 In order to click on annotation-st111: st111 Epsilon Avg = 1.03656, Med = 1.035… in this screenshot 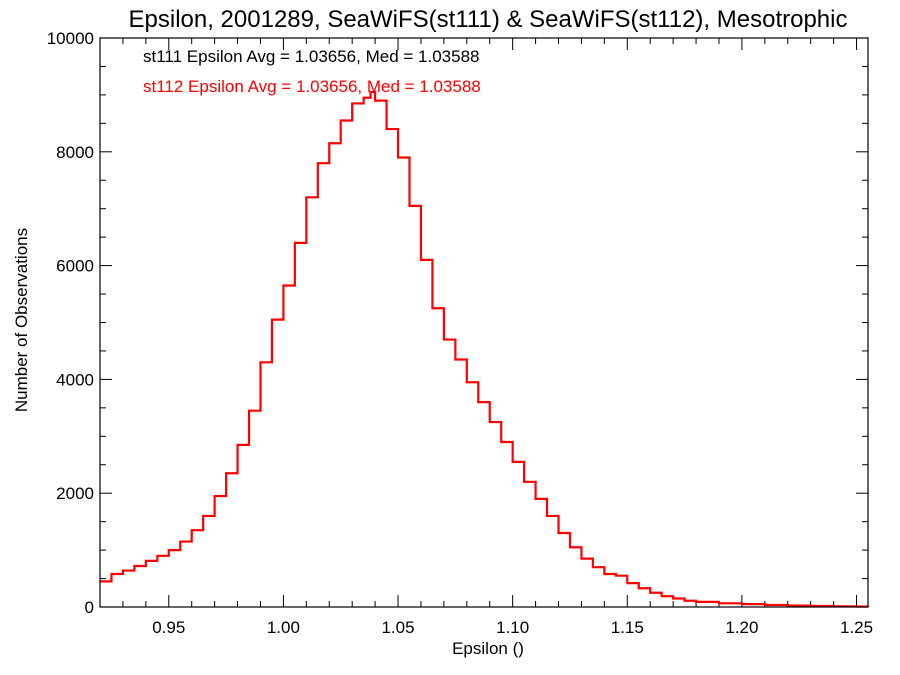, I will do `click(311, 56)`.